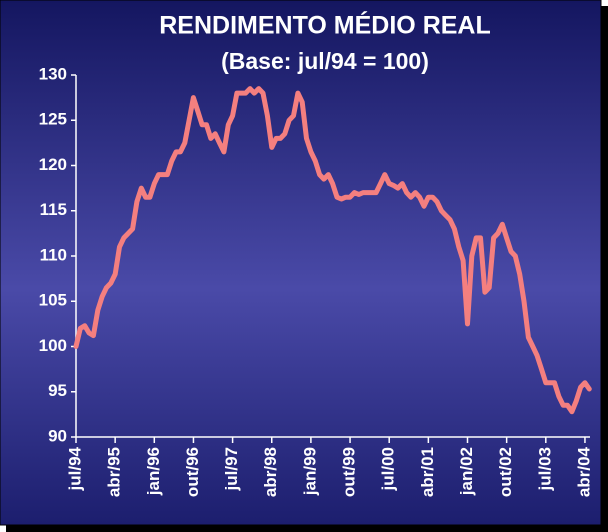 The image size is (608, 532). What do you see at coordinates (153, 471) in the screenshot?
I see `x-tick-label: jan/96` at bounding box center [153, 471].